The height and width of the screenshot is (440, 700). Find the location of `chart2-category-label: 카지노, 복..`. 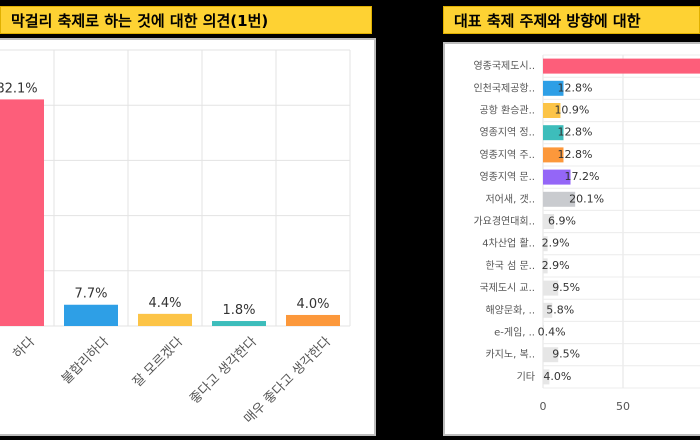

chart2-category-label: 카지노, 복.. is located at coordinates (510, 355).